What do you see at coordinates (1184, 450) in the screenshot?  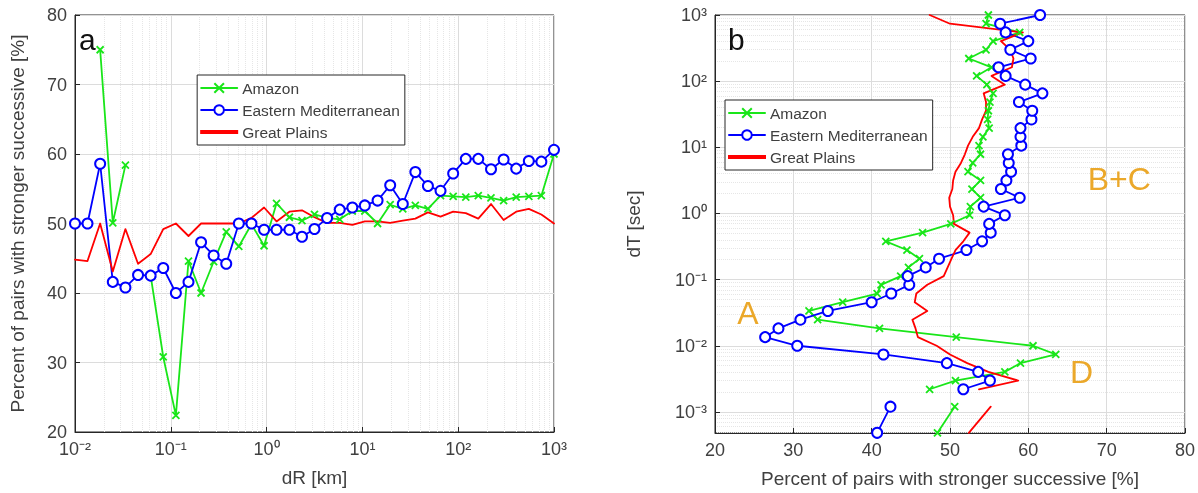 I see `x-tick-label: 80` at bounding box center [1184, 450].